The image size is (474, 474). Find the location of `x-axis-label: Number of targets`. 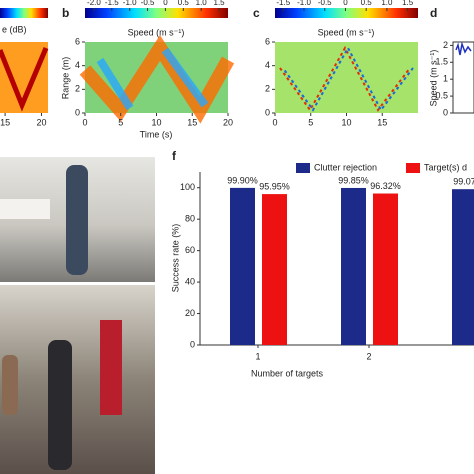

x-axis-label: Number of targets is located at coordinates (287, 373).